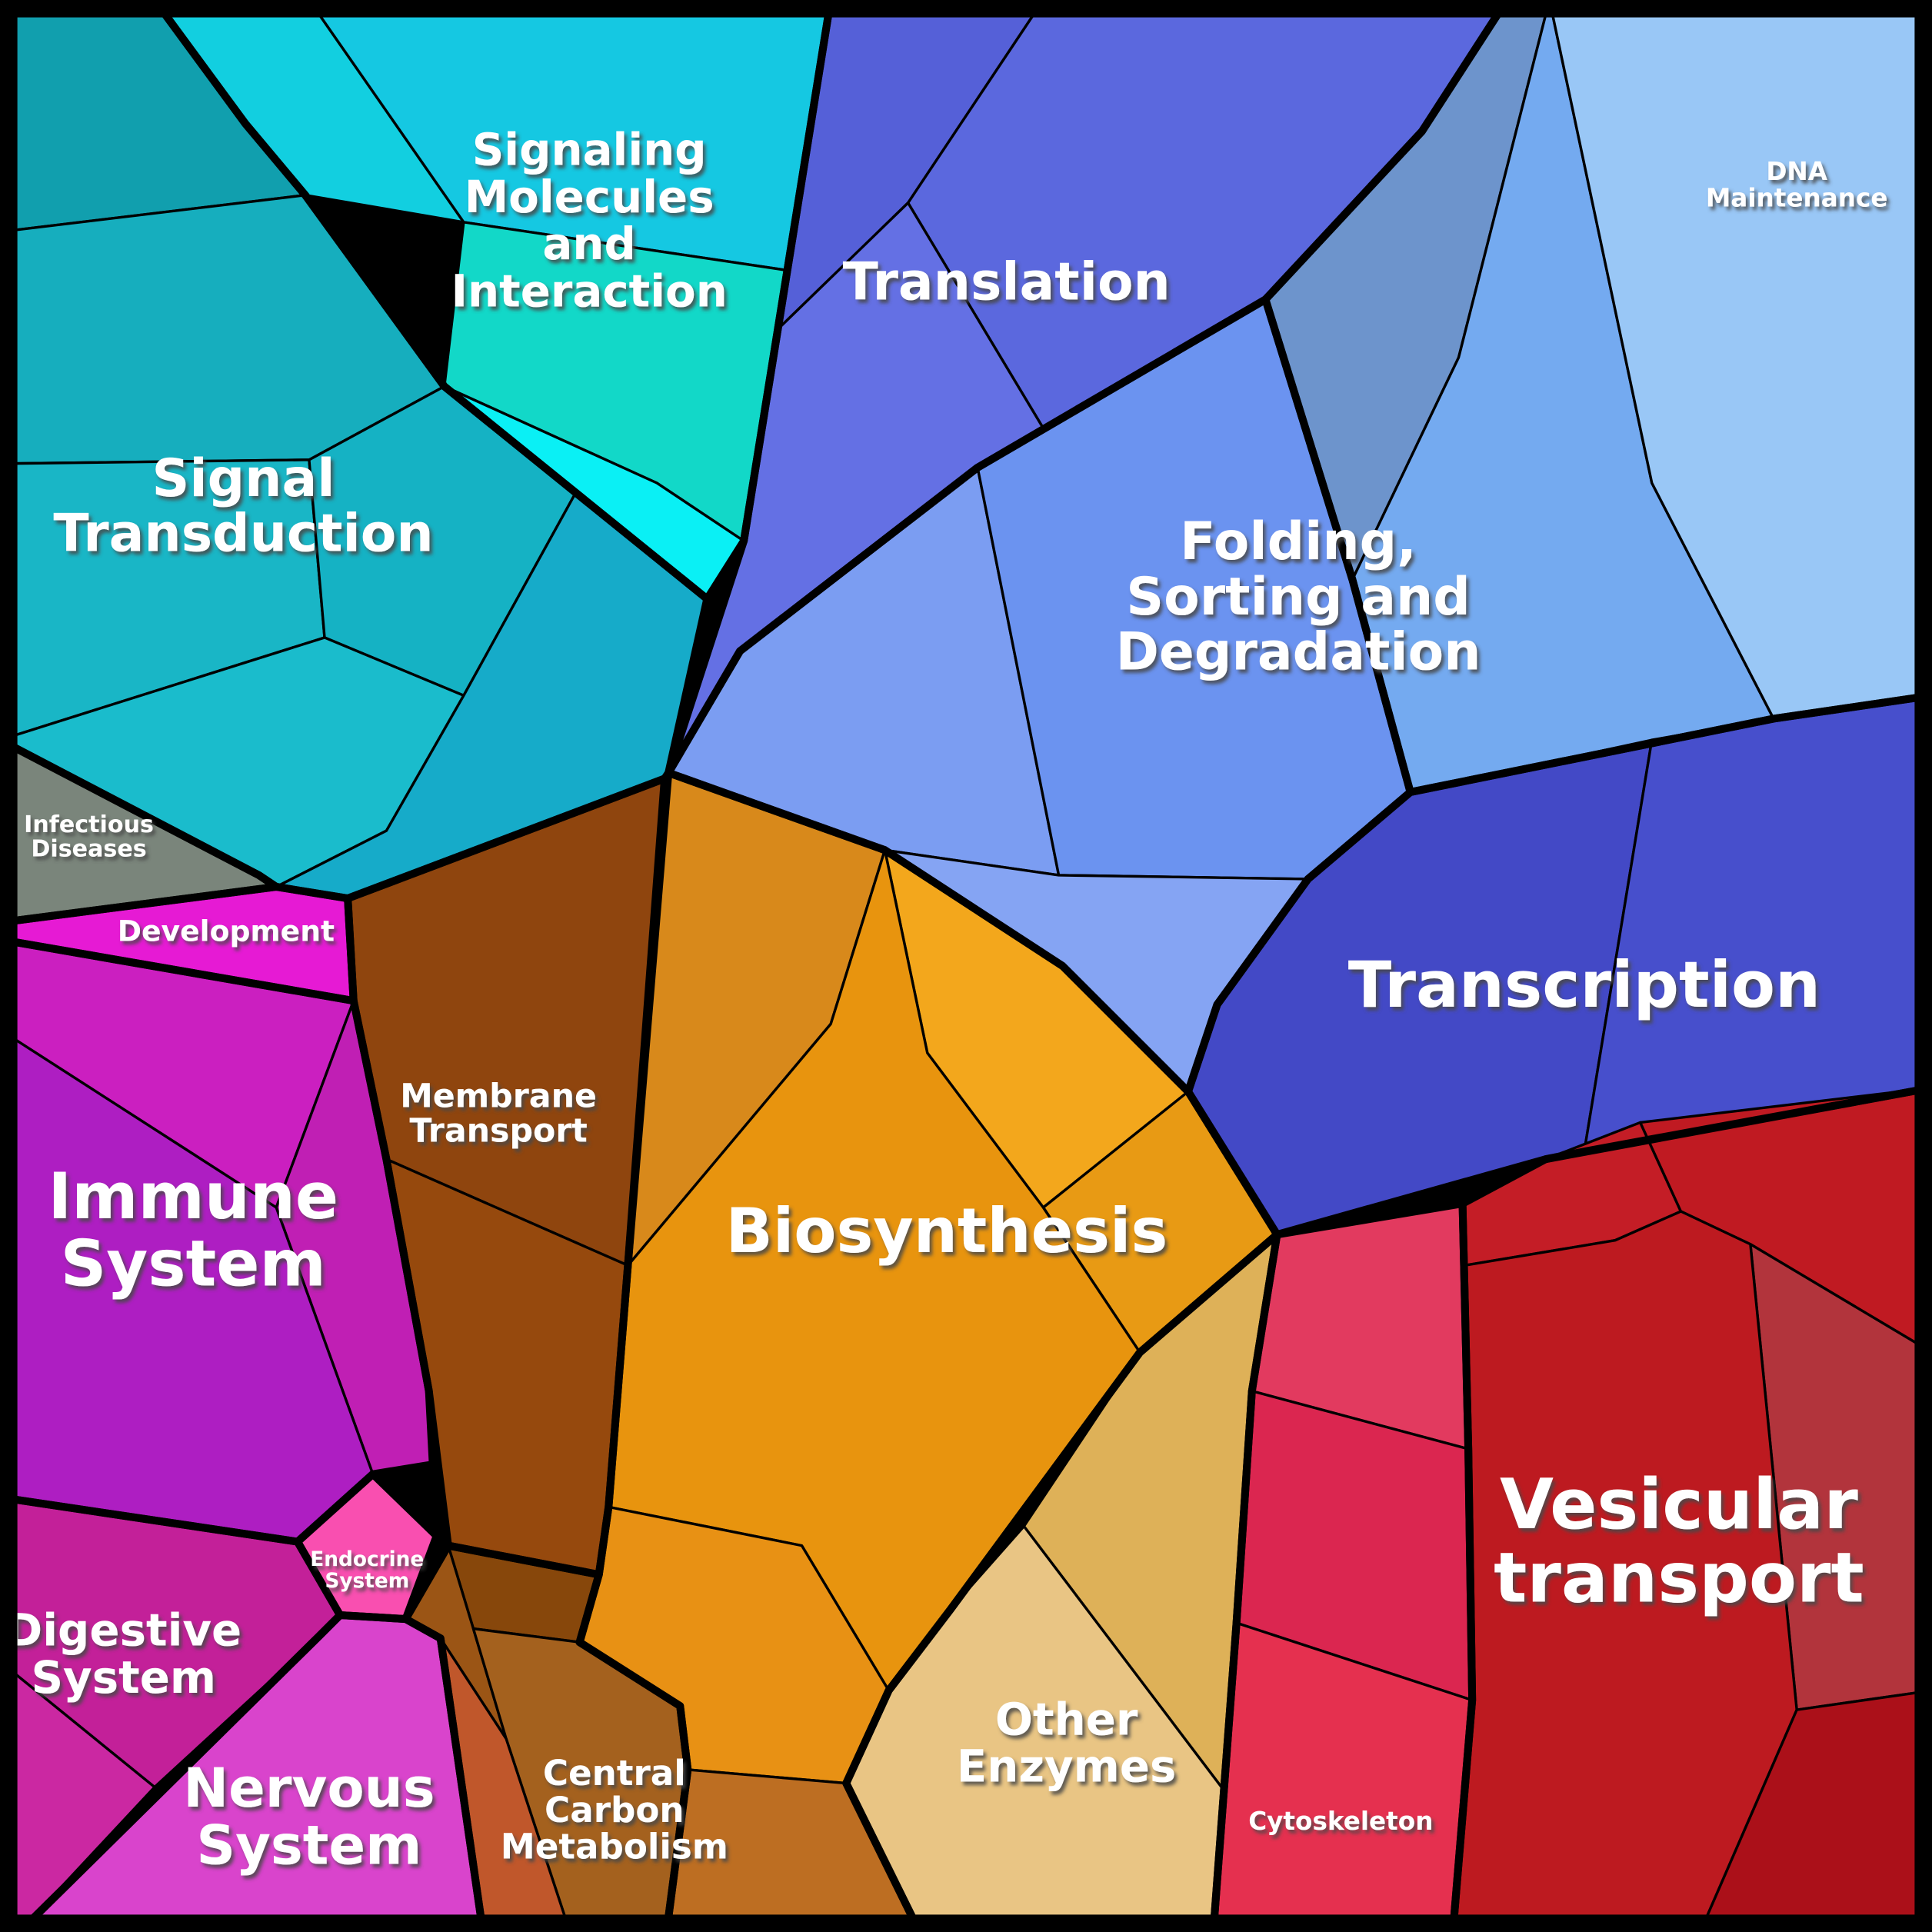 The image size is (1932, 1932). Describe the element at coordinates (89, 837) in the screenshot. I see `infectious-diseases-label: Infectious Diseases` at that location.